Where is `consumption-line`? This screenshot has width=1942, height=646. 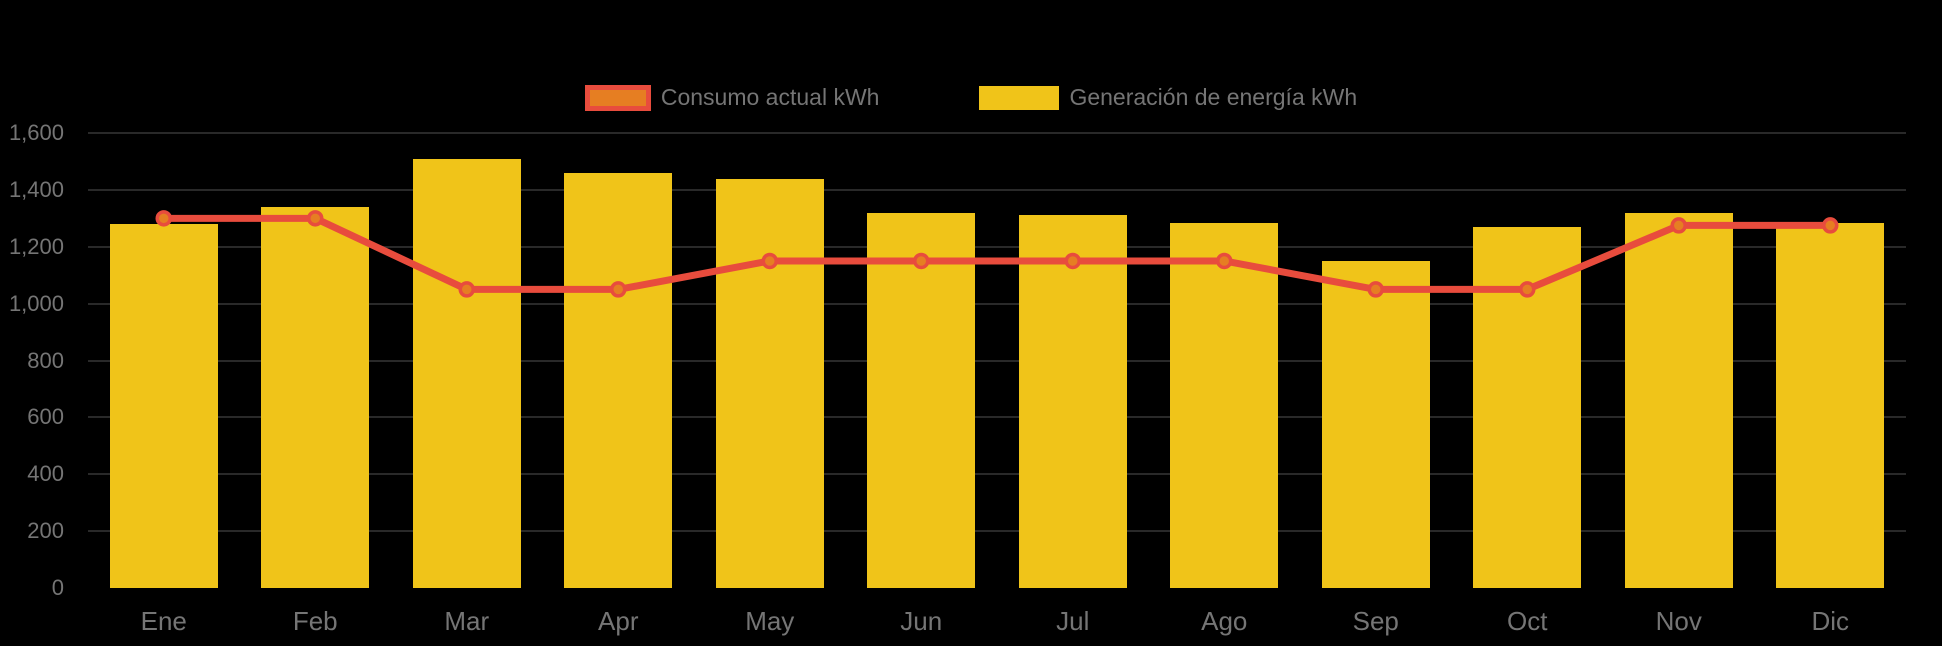
consumption-line is located at coordinates (997, 253).